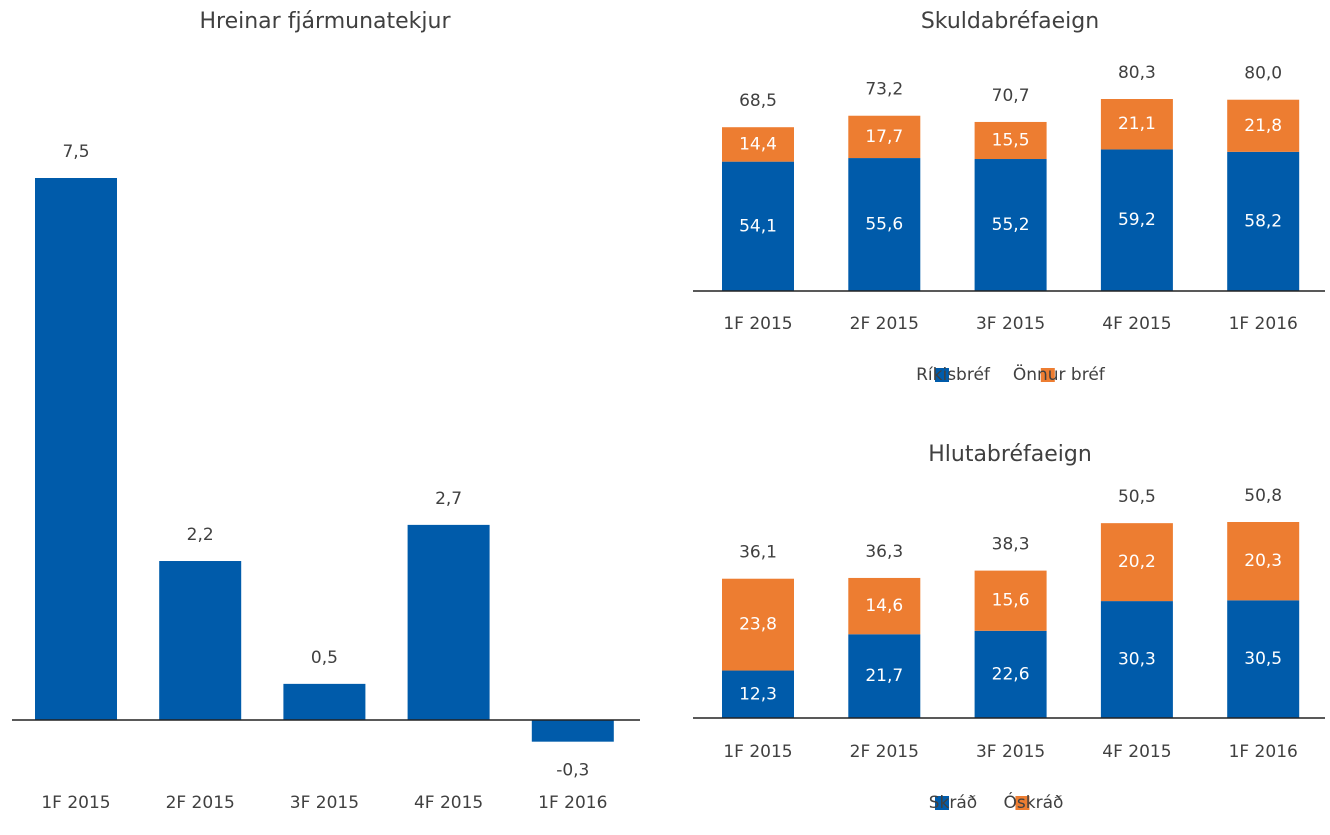  I want to click on chart-title: Hlutabréfaeign, so click(1010, 454).